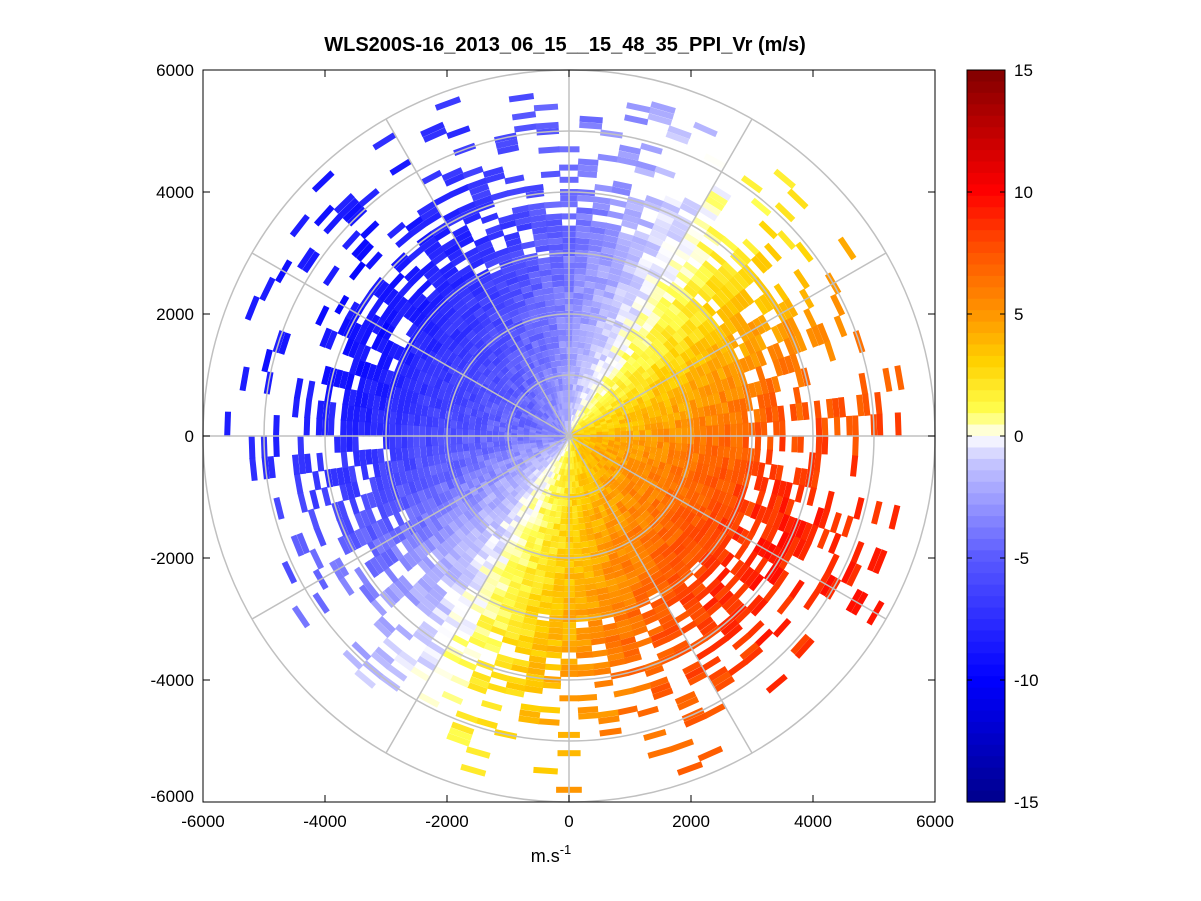 The width and height of the screenshot is (1201, 901). Describe the element at coordinates (202, 821) in the screenshot. I see `x-tick-label: -6000` at that location.